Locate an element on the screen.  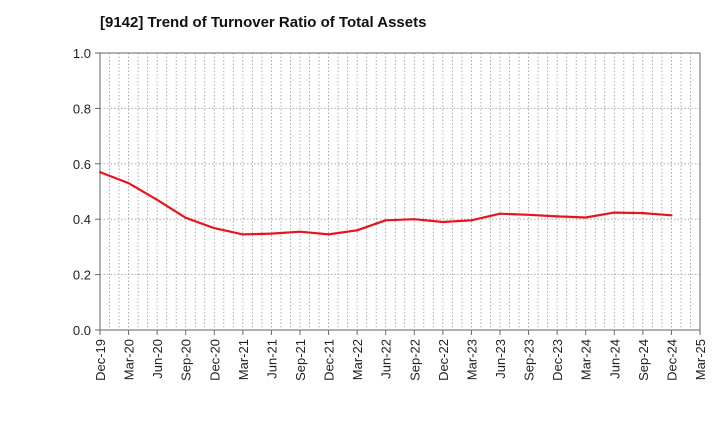
y-tick-label: 0.8 is located at coordinates (82, 108).